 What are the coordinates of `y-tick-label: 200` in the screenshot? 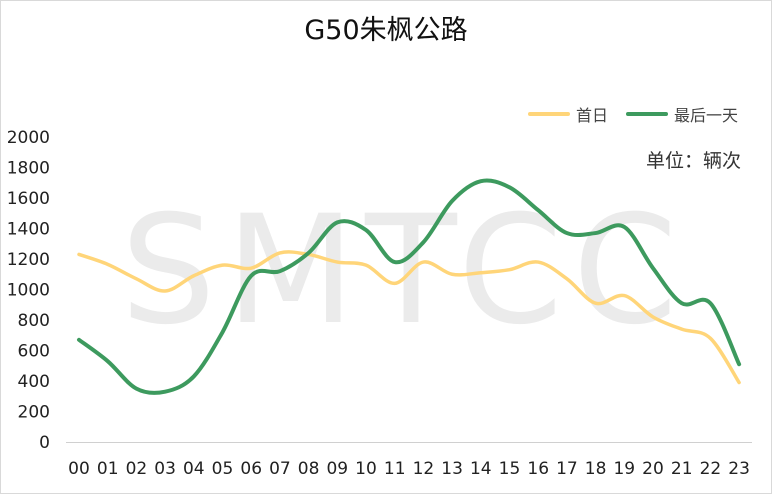 It's located at (34, 413).